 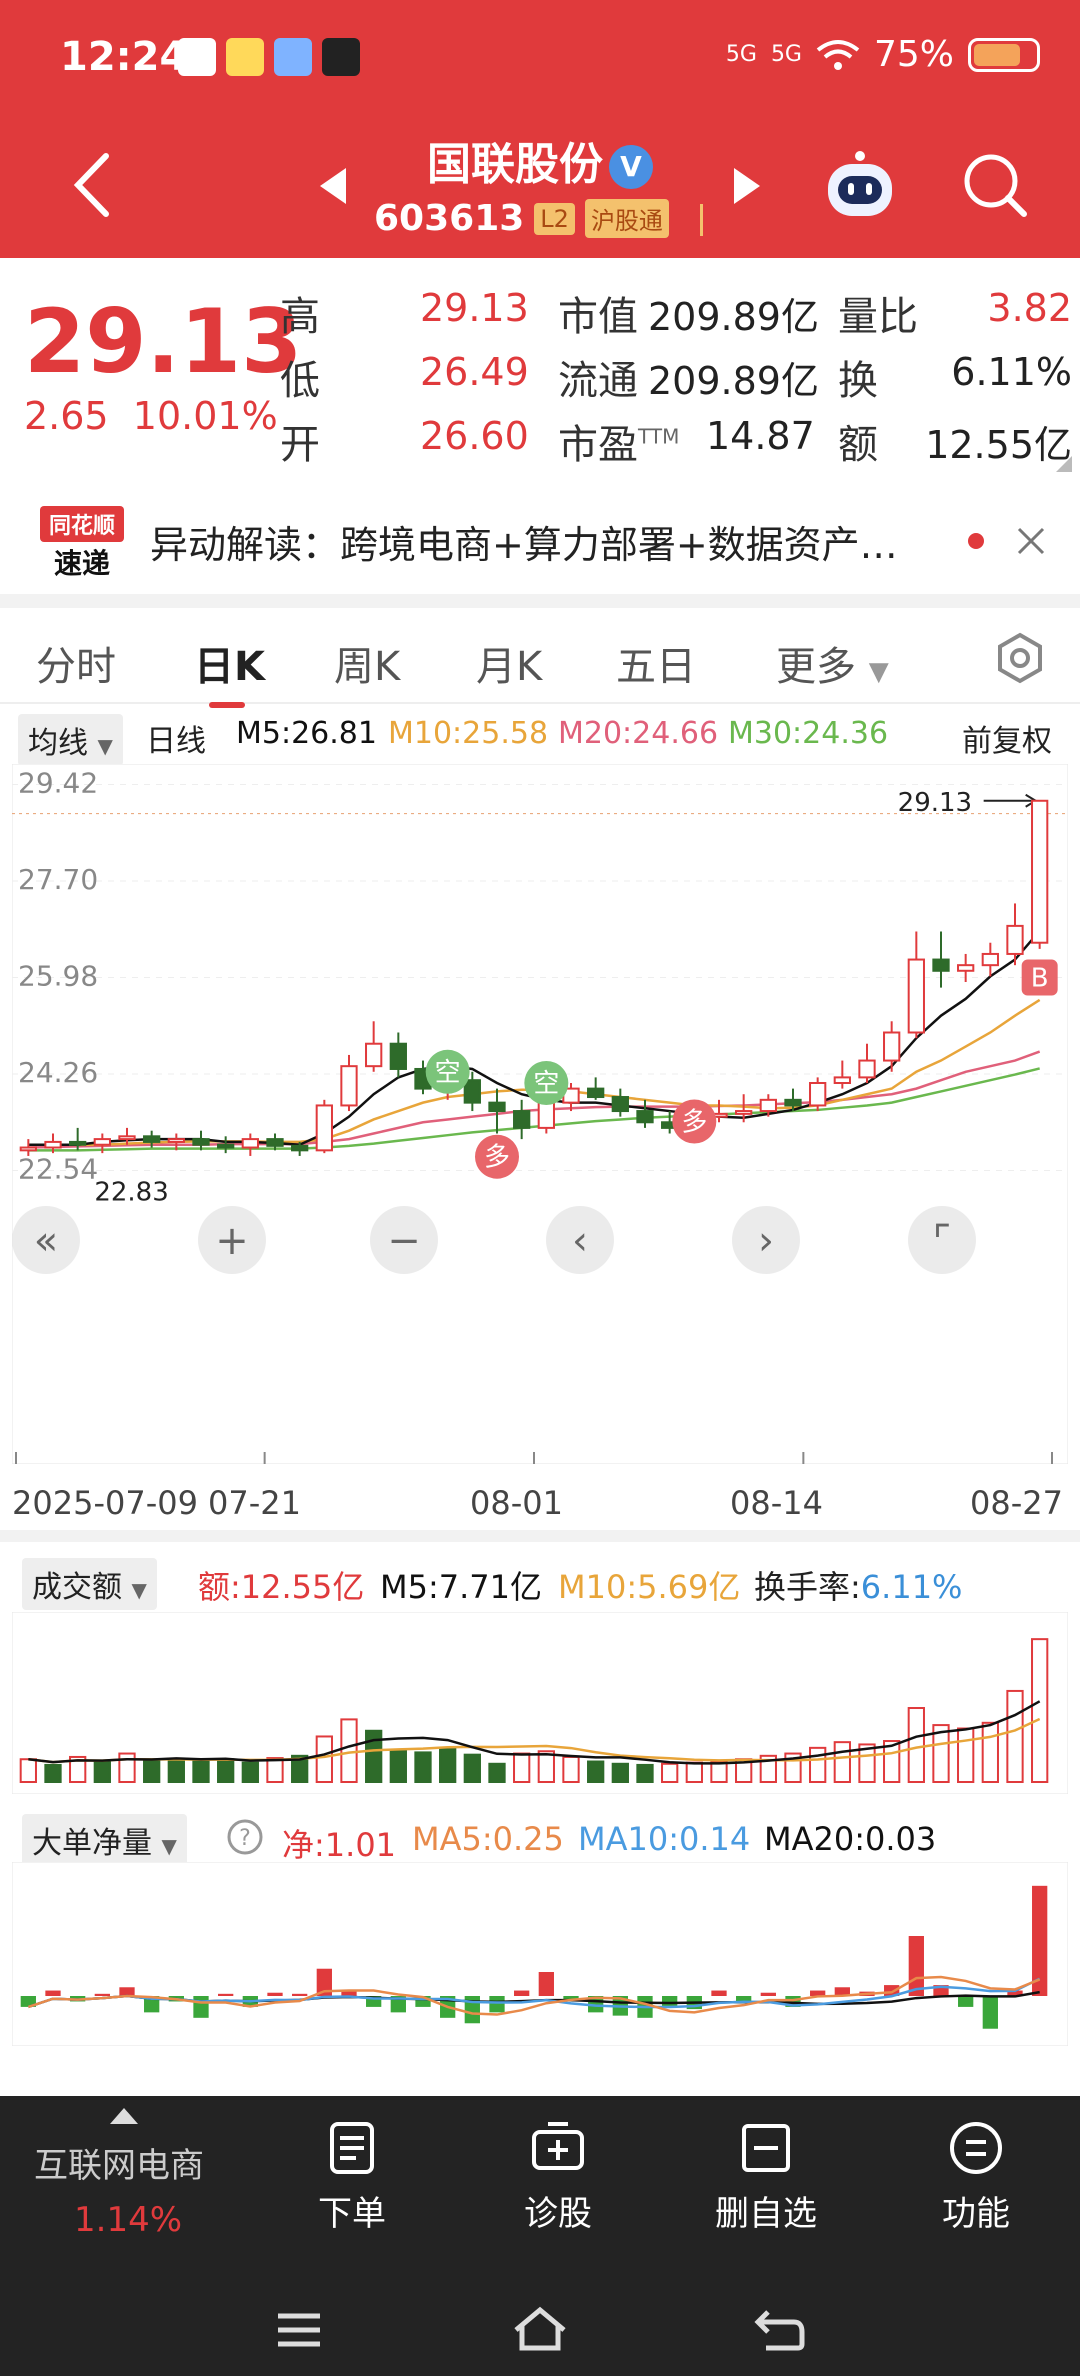 I want to click on high-value: 29.13, so click(x=474, y=308).